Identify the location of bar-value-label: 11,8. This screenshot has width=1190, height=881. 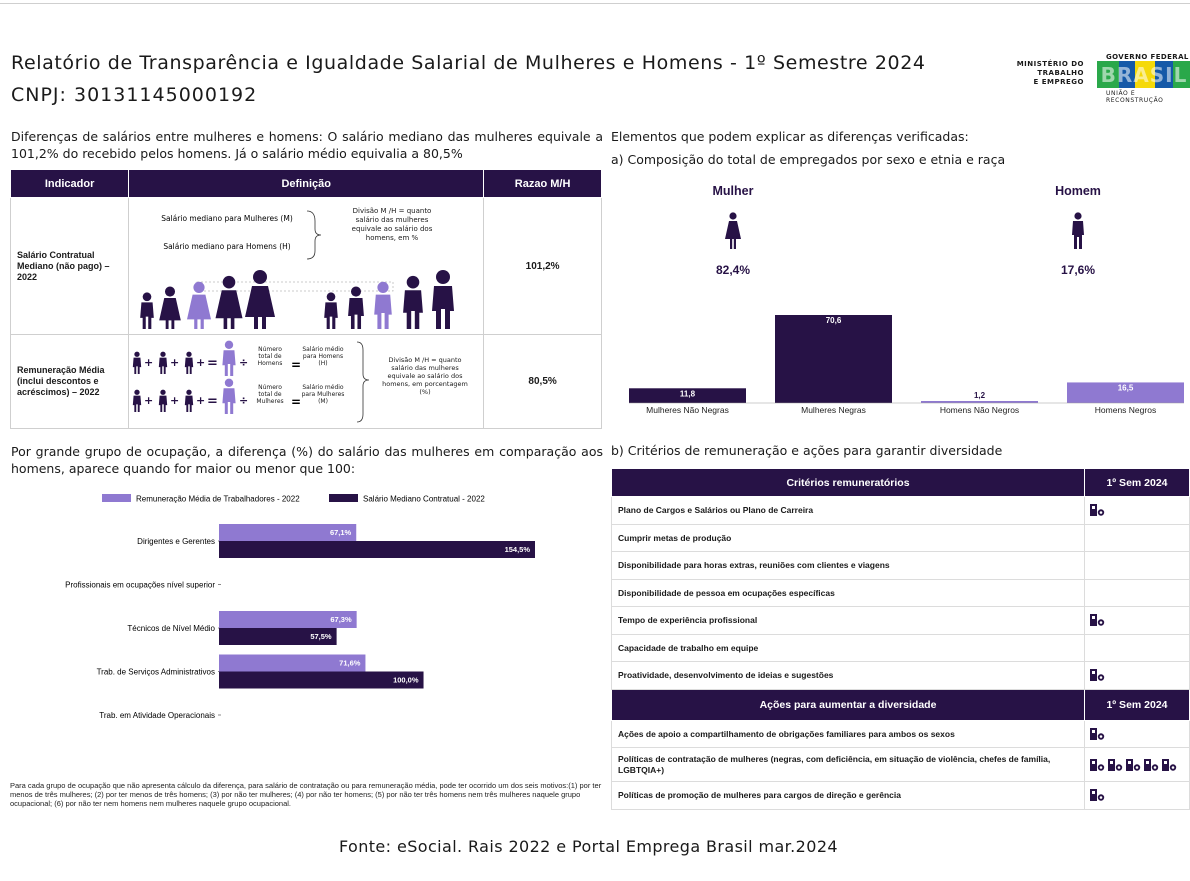
(688, 393).